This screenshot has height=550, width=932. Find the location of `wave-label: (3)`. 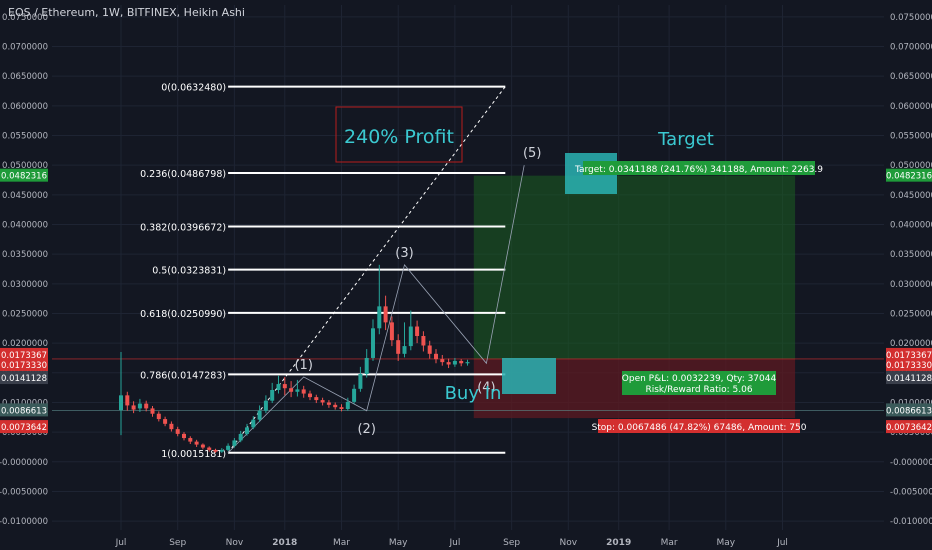

wave-label: (3) is located at coordinates (404, 253).